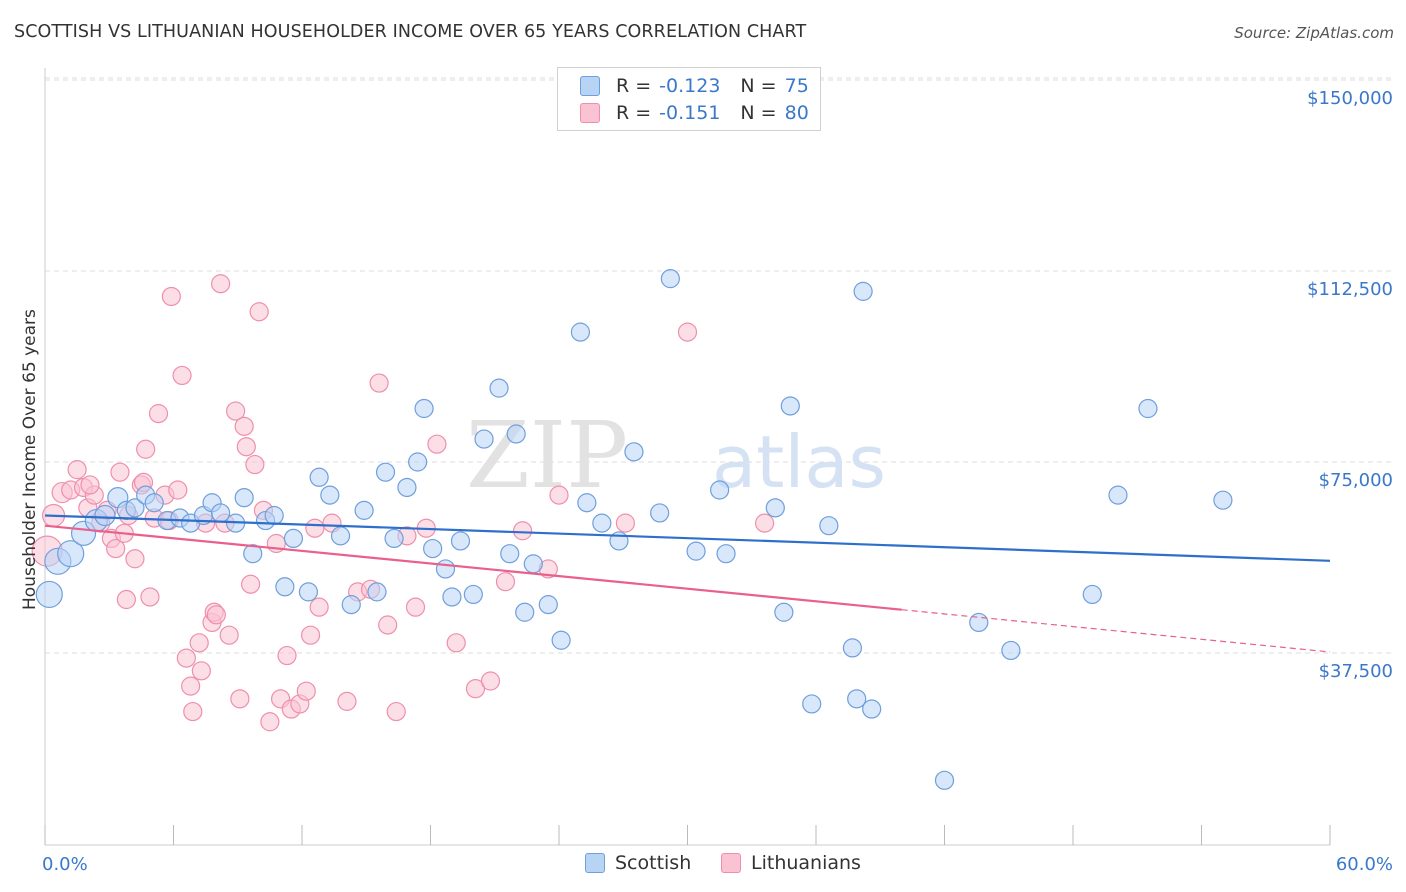 The width and height of the screenshot is (1406, 892). What do you see at coordinates (1356, 671) in the screenshot?
I see `y-tick-label: $37,500` at bounding box center [1356, 671].